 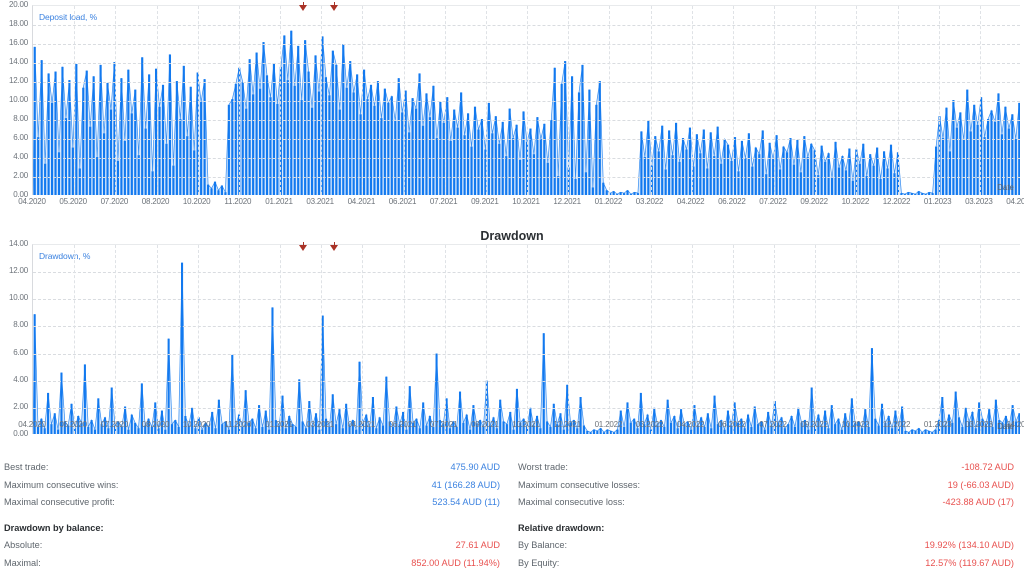 I want to click on x-axis-tick-label: 04.2023, so click(x=1015, y=425).